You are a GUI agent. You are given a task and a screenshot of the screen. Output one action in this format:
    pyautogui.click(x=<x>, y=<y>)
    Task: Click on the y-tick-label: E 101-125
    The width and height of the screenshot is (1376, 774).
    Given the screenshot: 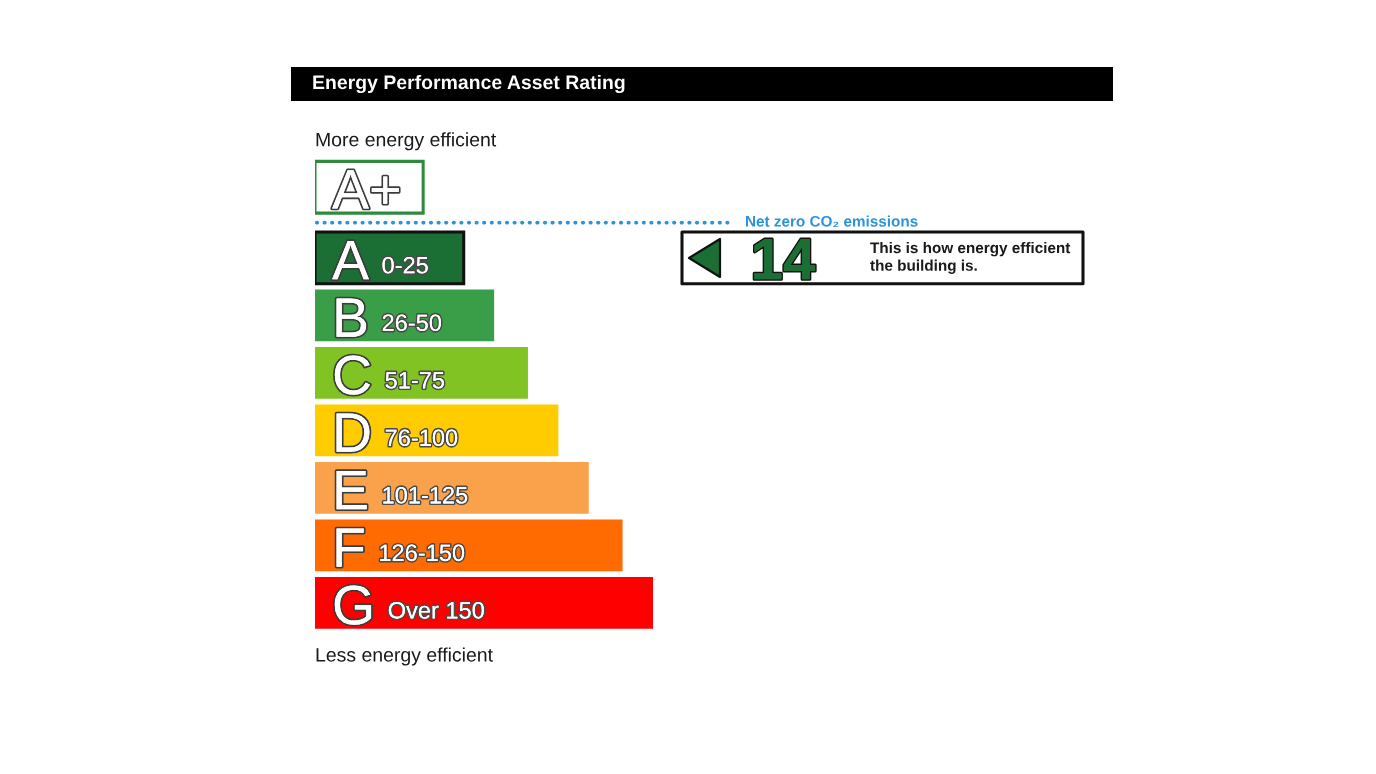 What is the action you would take?
    pyautogui.click(x=402, y=490)
    